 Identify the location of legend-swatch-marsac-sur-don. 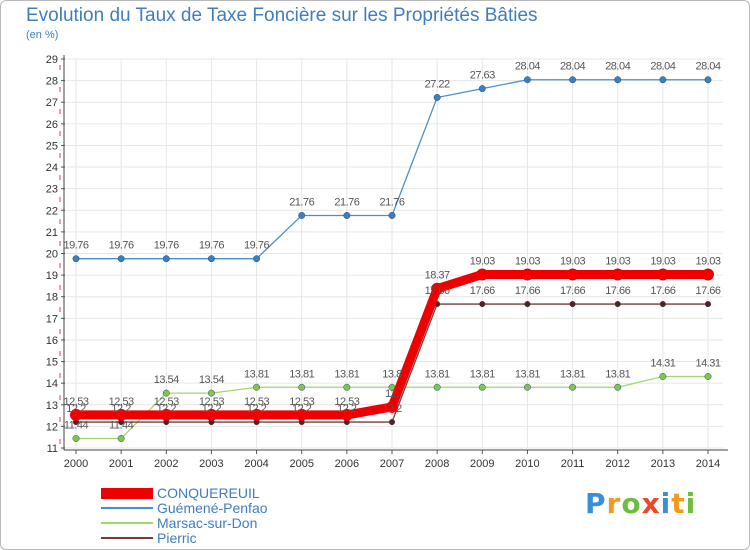
(127, 523).